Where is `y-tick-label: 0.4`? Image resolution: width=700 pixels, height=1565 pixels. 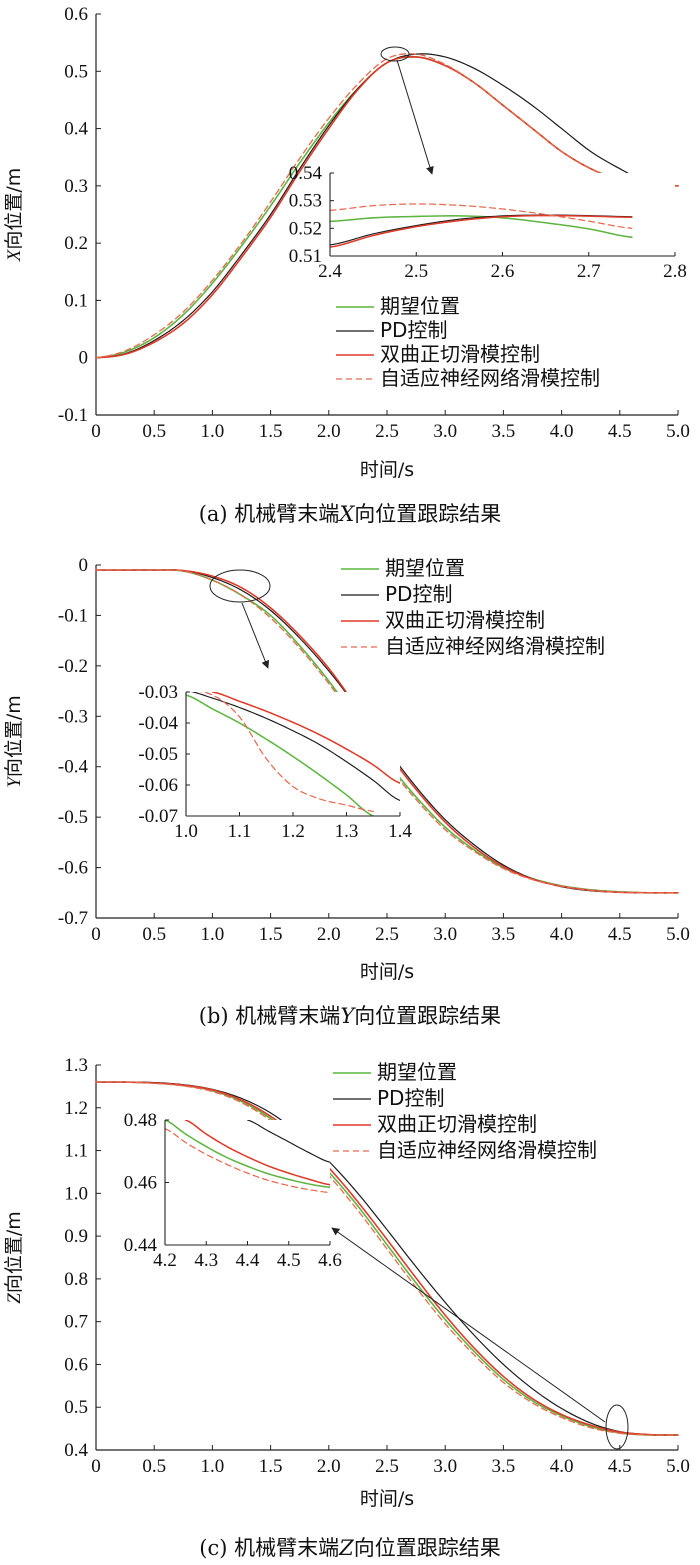
y-tick-label: 0.4 is located at coordinates (76, 1450).